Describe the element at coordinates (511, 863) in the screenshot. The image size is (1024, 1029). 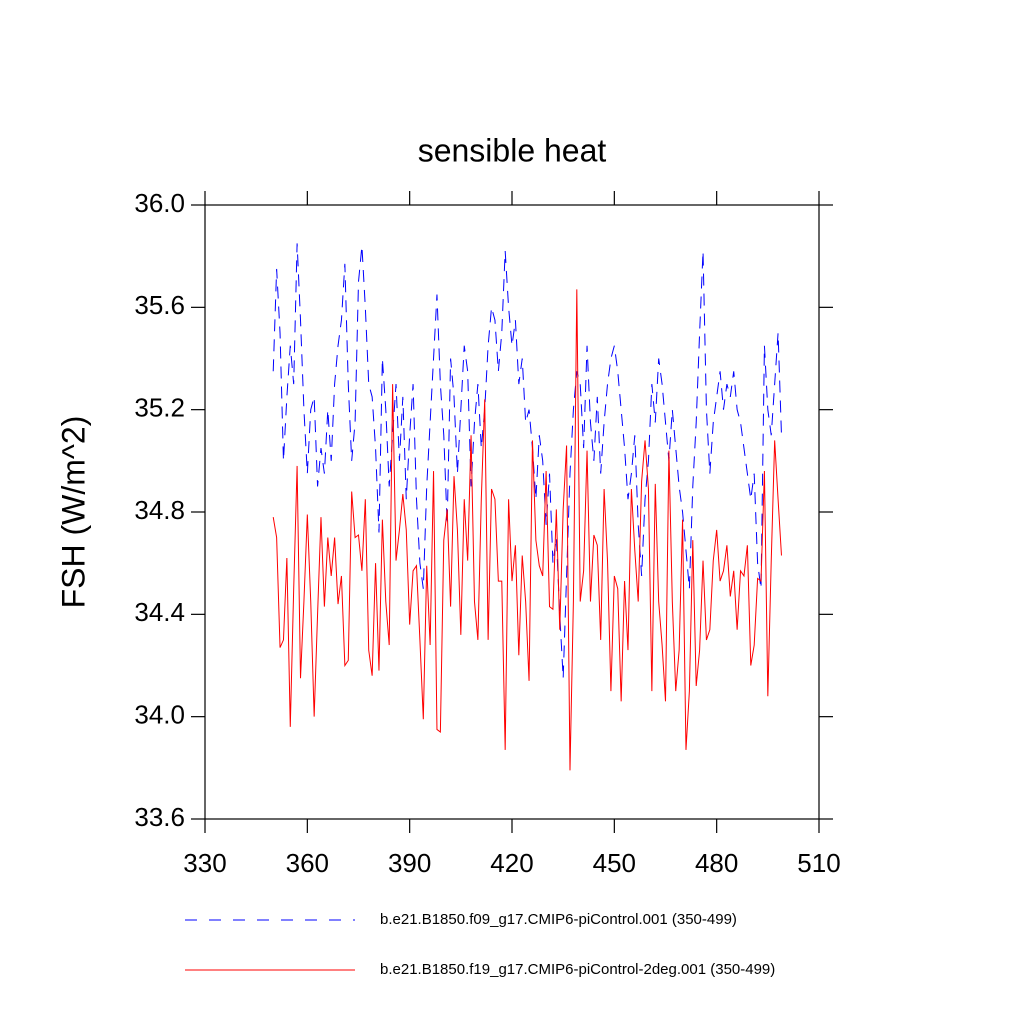
I see `x-tick-label: 420` at that location.